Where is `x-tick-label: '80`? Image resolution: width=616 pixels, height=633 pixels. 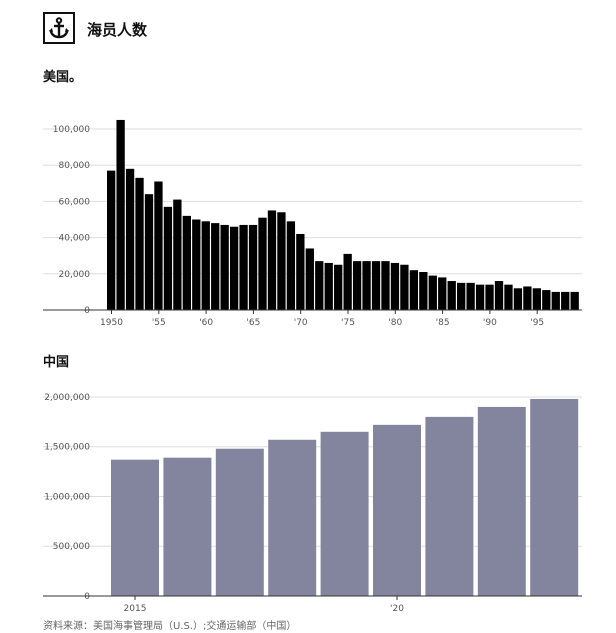 x-tick-label: '80 is located at coordinates (395, 323).